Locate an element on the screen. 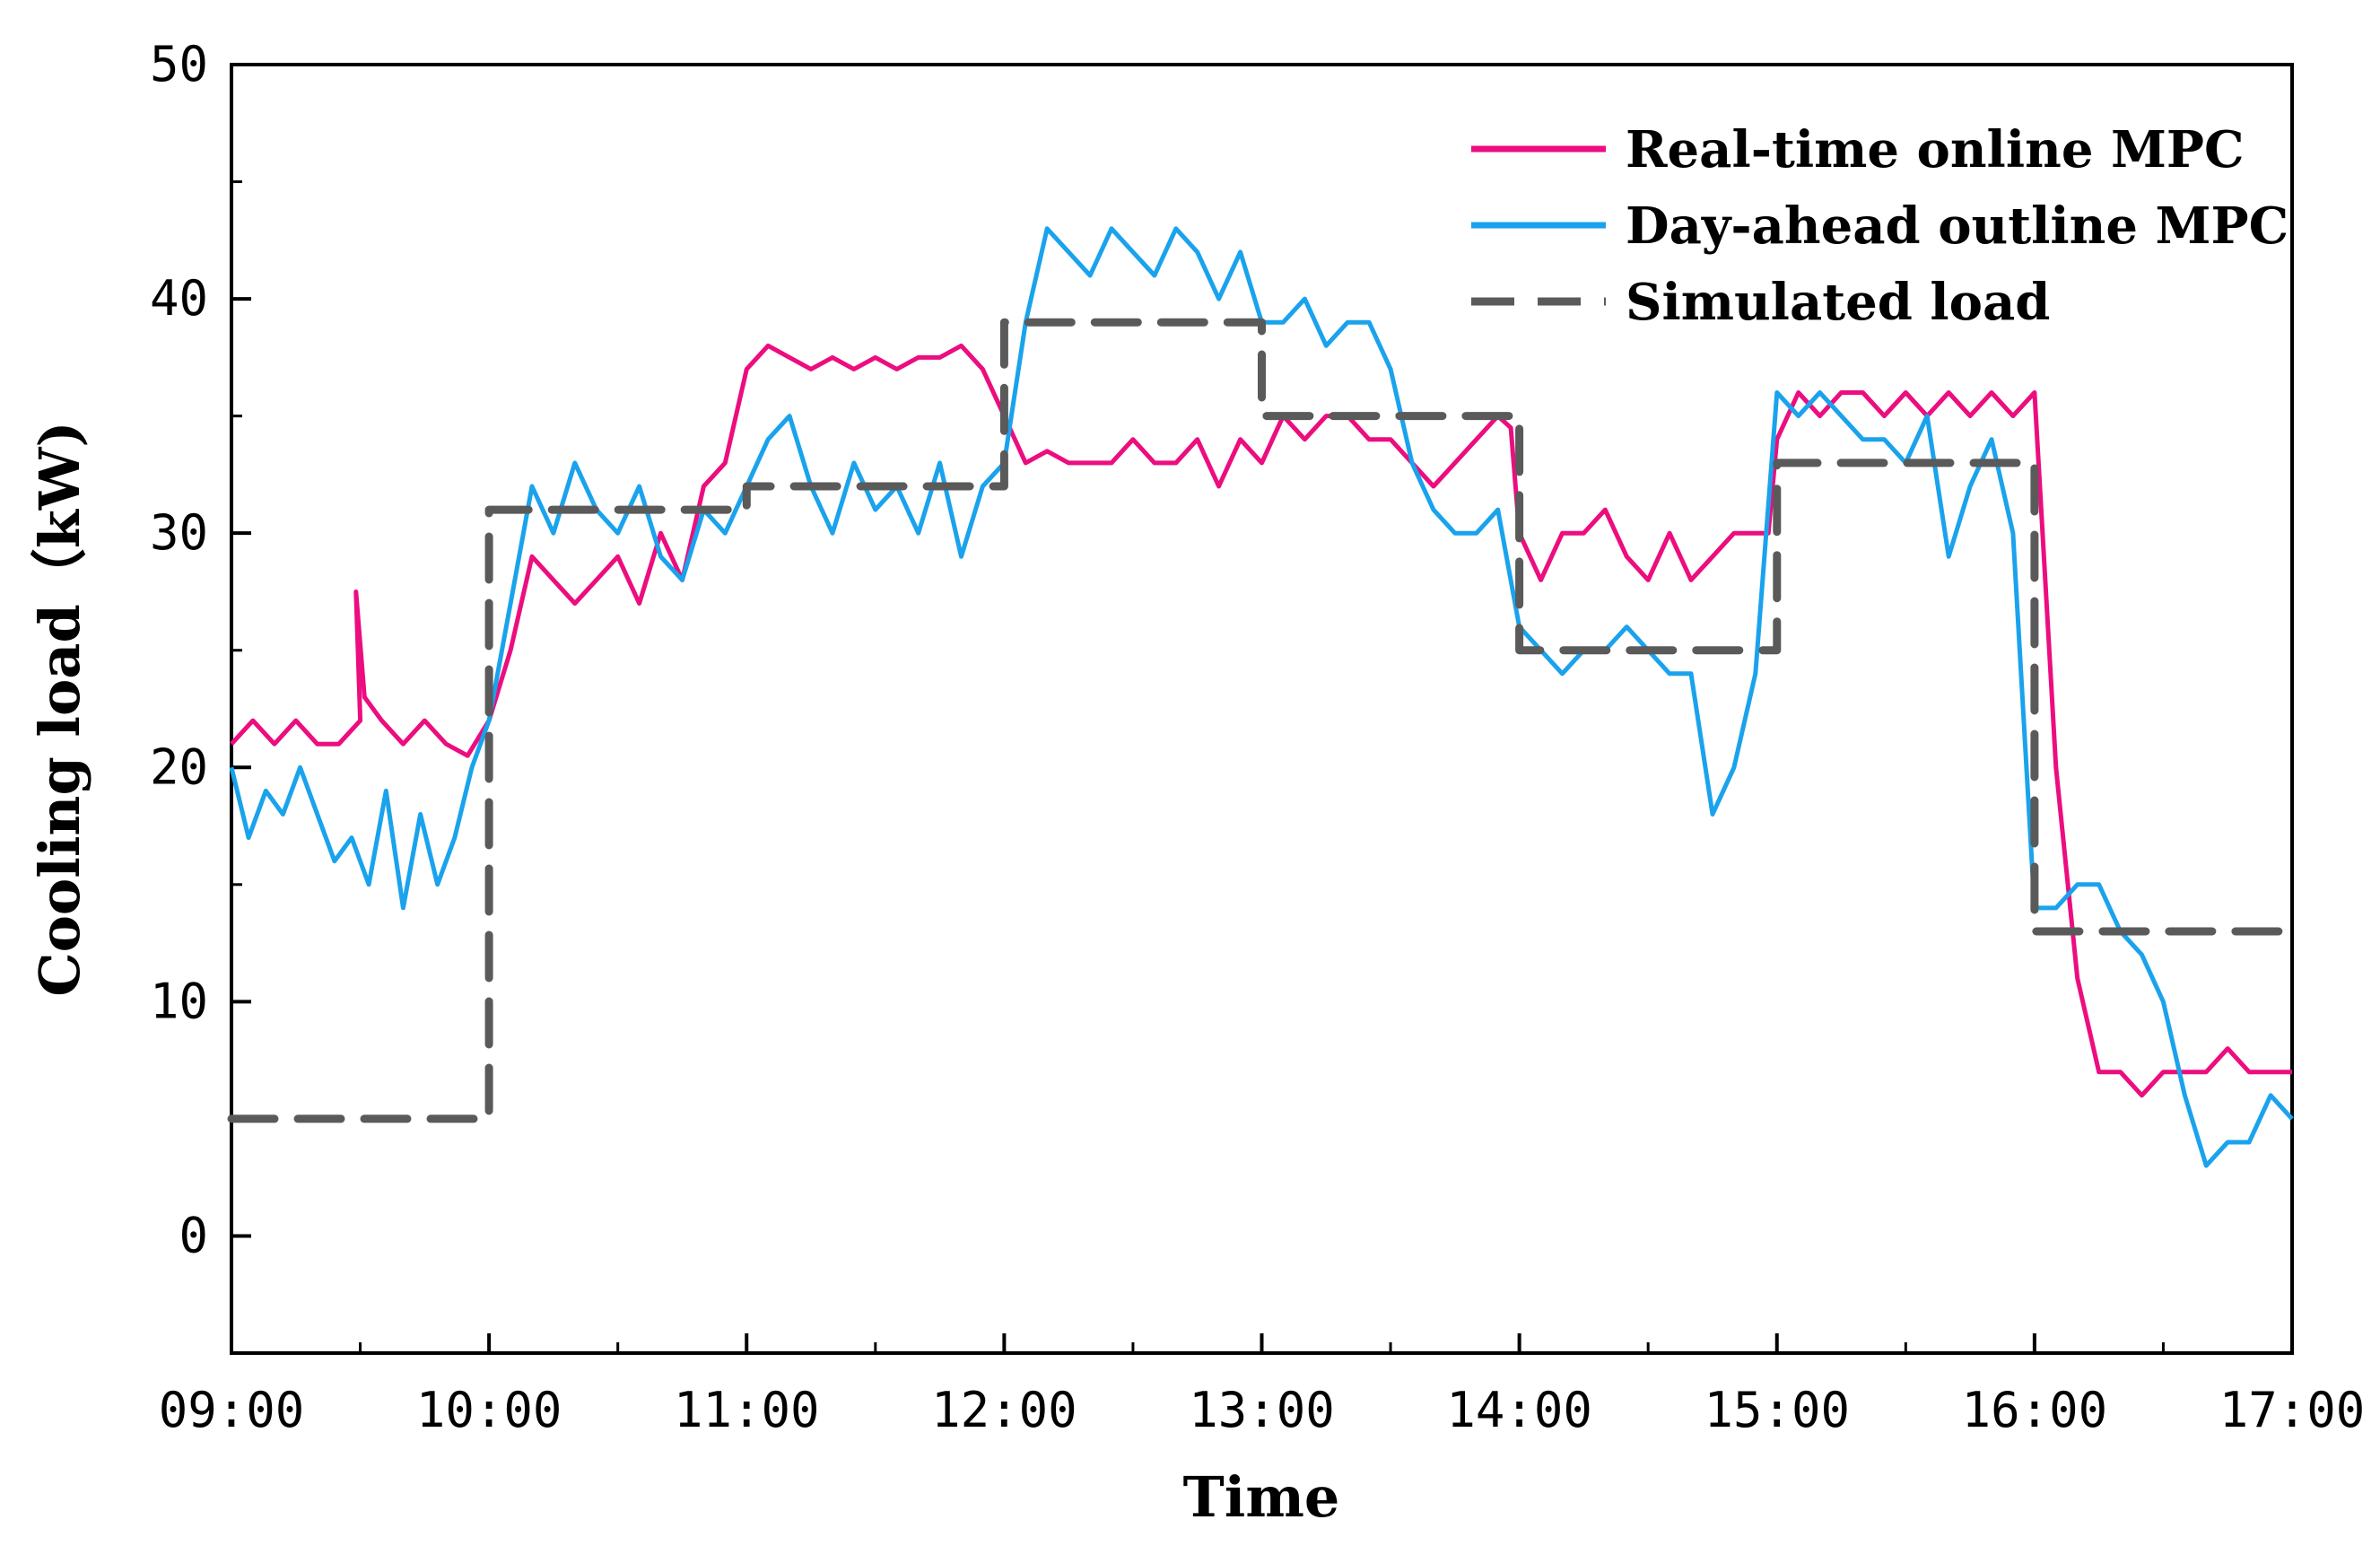 This screenshot has width=2380, height=1546. x-axis-title: Time is located at coordinates (1262, 1497).